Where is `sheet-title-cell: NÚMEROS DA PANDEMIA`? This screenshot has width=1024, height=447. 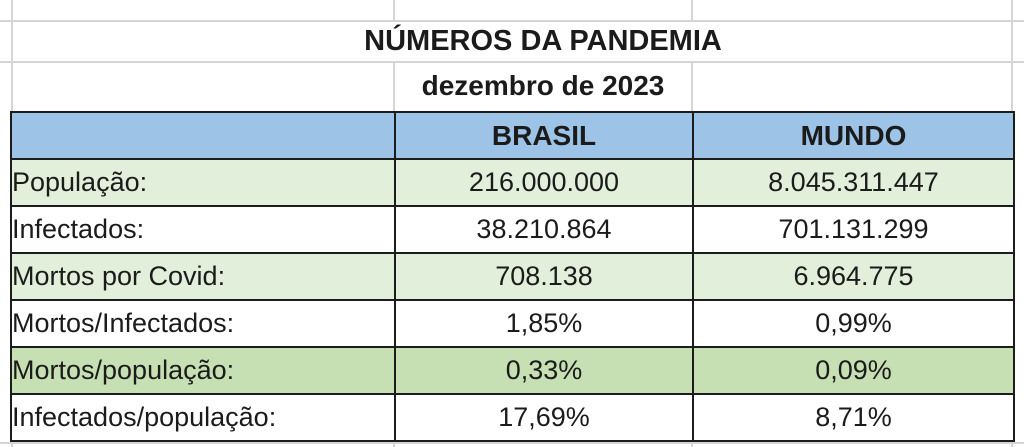 sheet-title-cell: NÚMEROS DA PANDEMIA is located at coordinates (543, 41).